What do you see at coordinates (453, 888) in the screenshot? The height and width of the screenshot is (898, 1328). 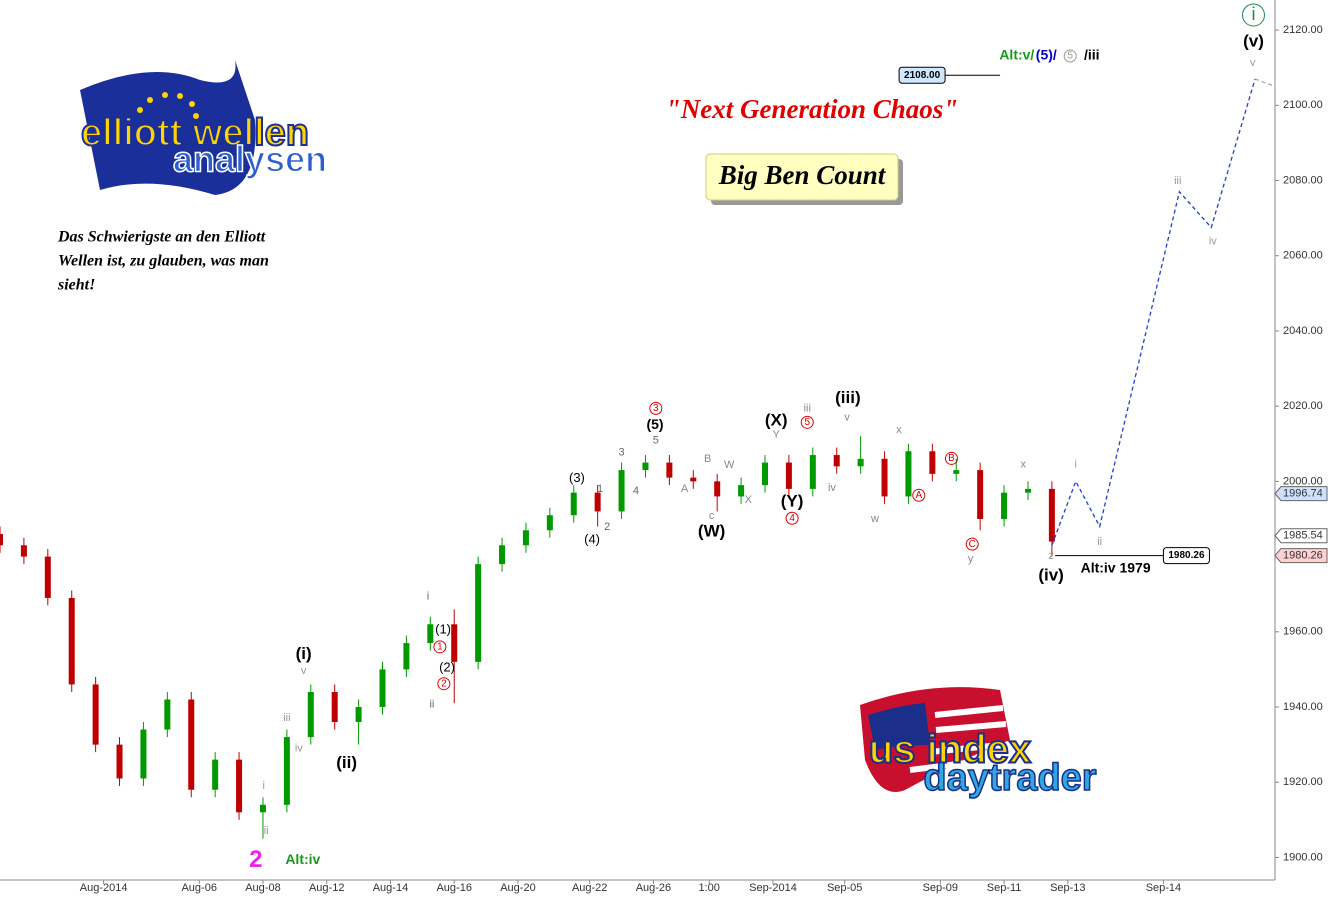 I see `x-tick-label: Aug-16` at bounding box center [453, 888].